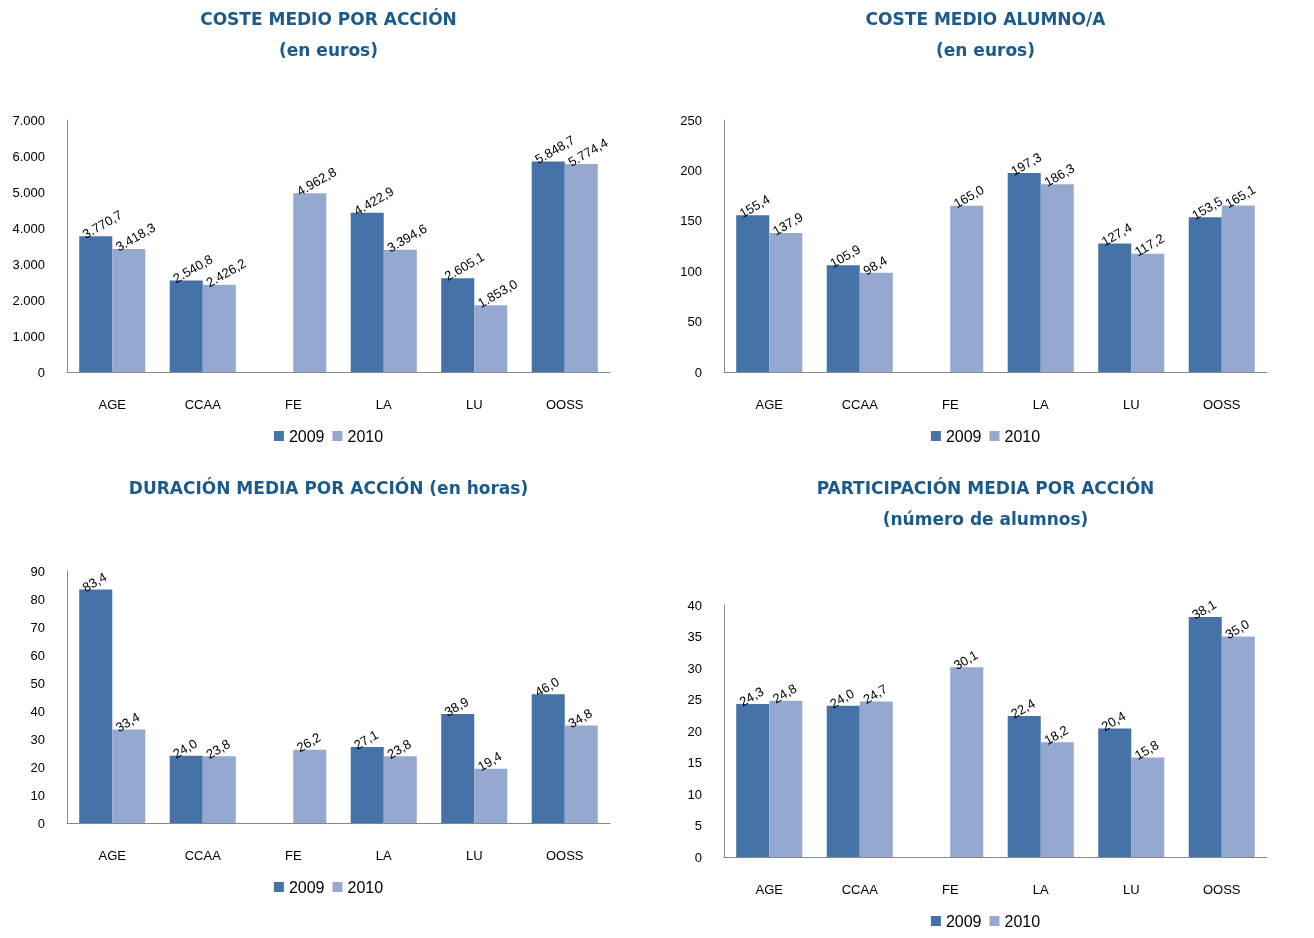  I want to click on data-label: 165,1, so click(1240, 196).